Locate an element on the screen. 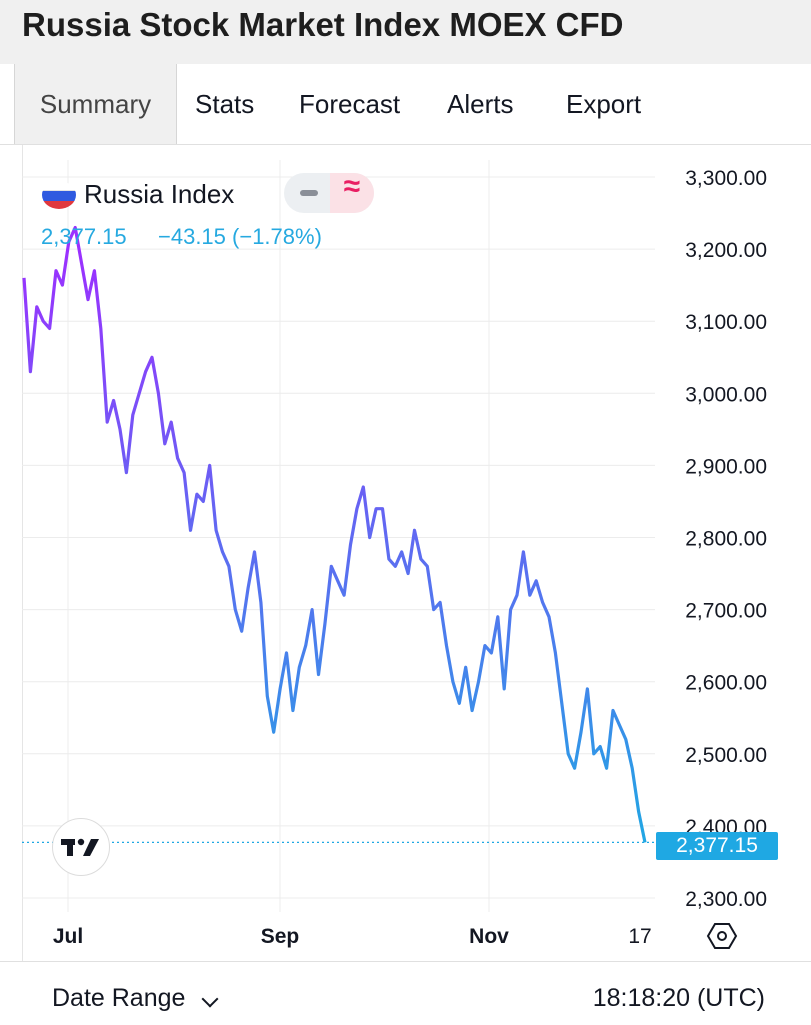 Image resolution: width=811 pixels, height=1025 pixels. y-tick-label: 3,100.00 is located at coordinates (726, 322).